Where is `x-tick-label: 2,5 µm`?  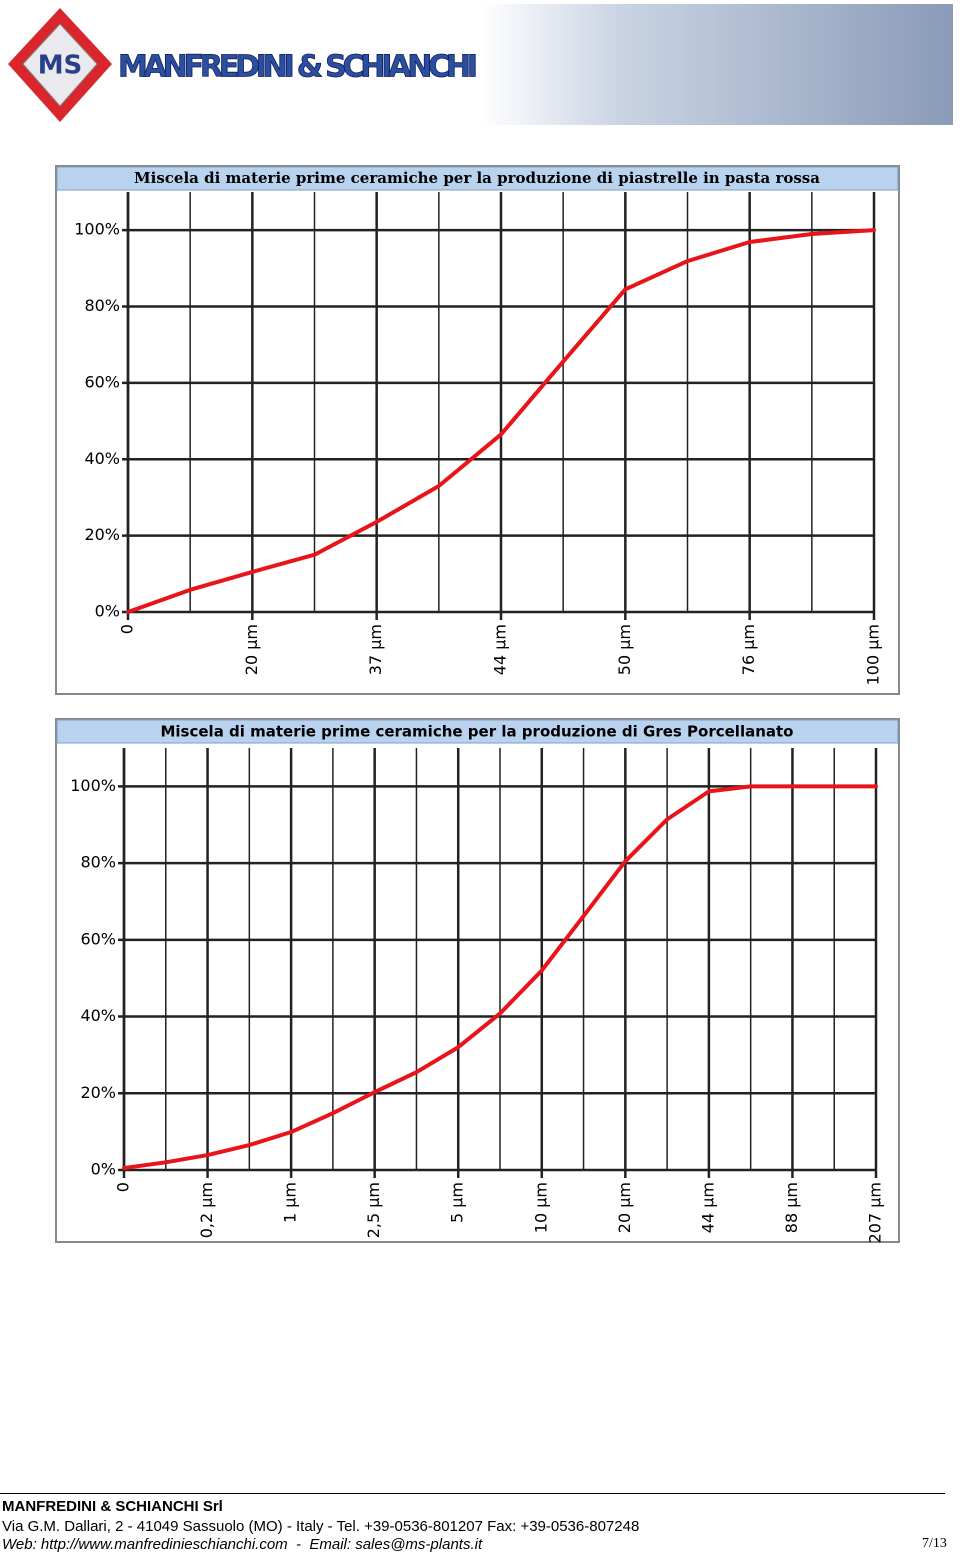
x-tick-label: 2,5 µm is located at coordinates (373, 1210).